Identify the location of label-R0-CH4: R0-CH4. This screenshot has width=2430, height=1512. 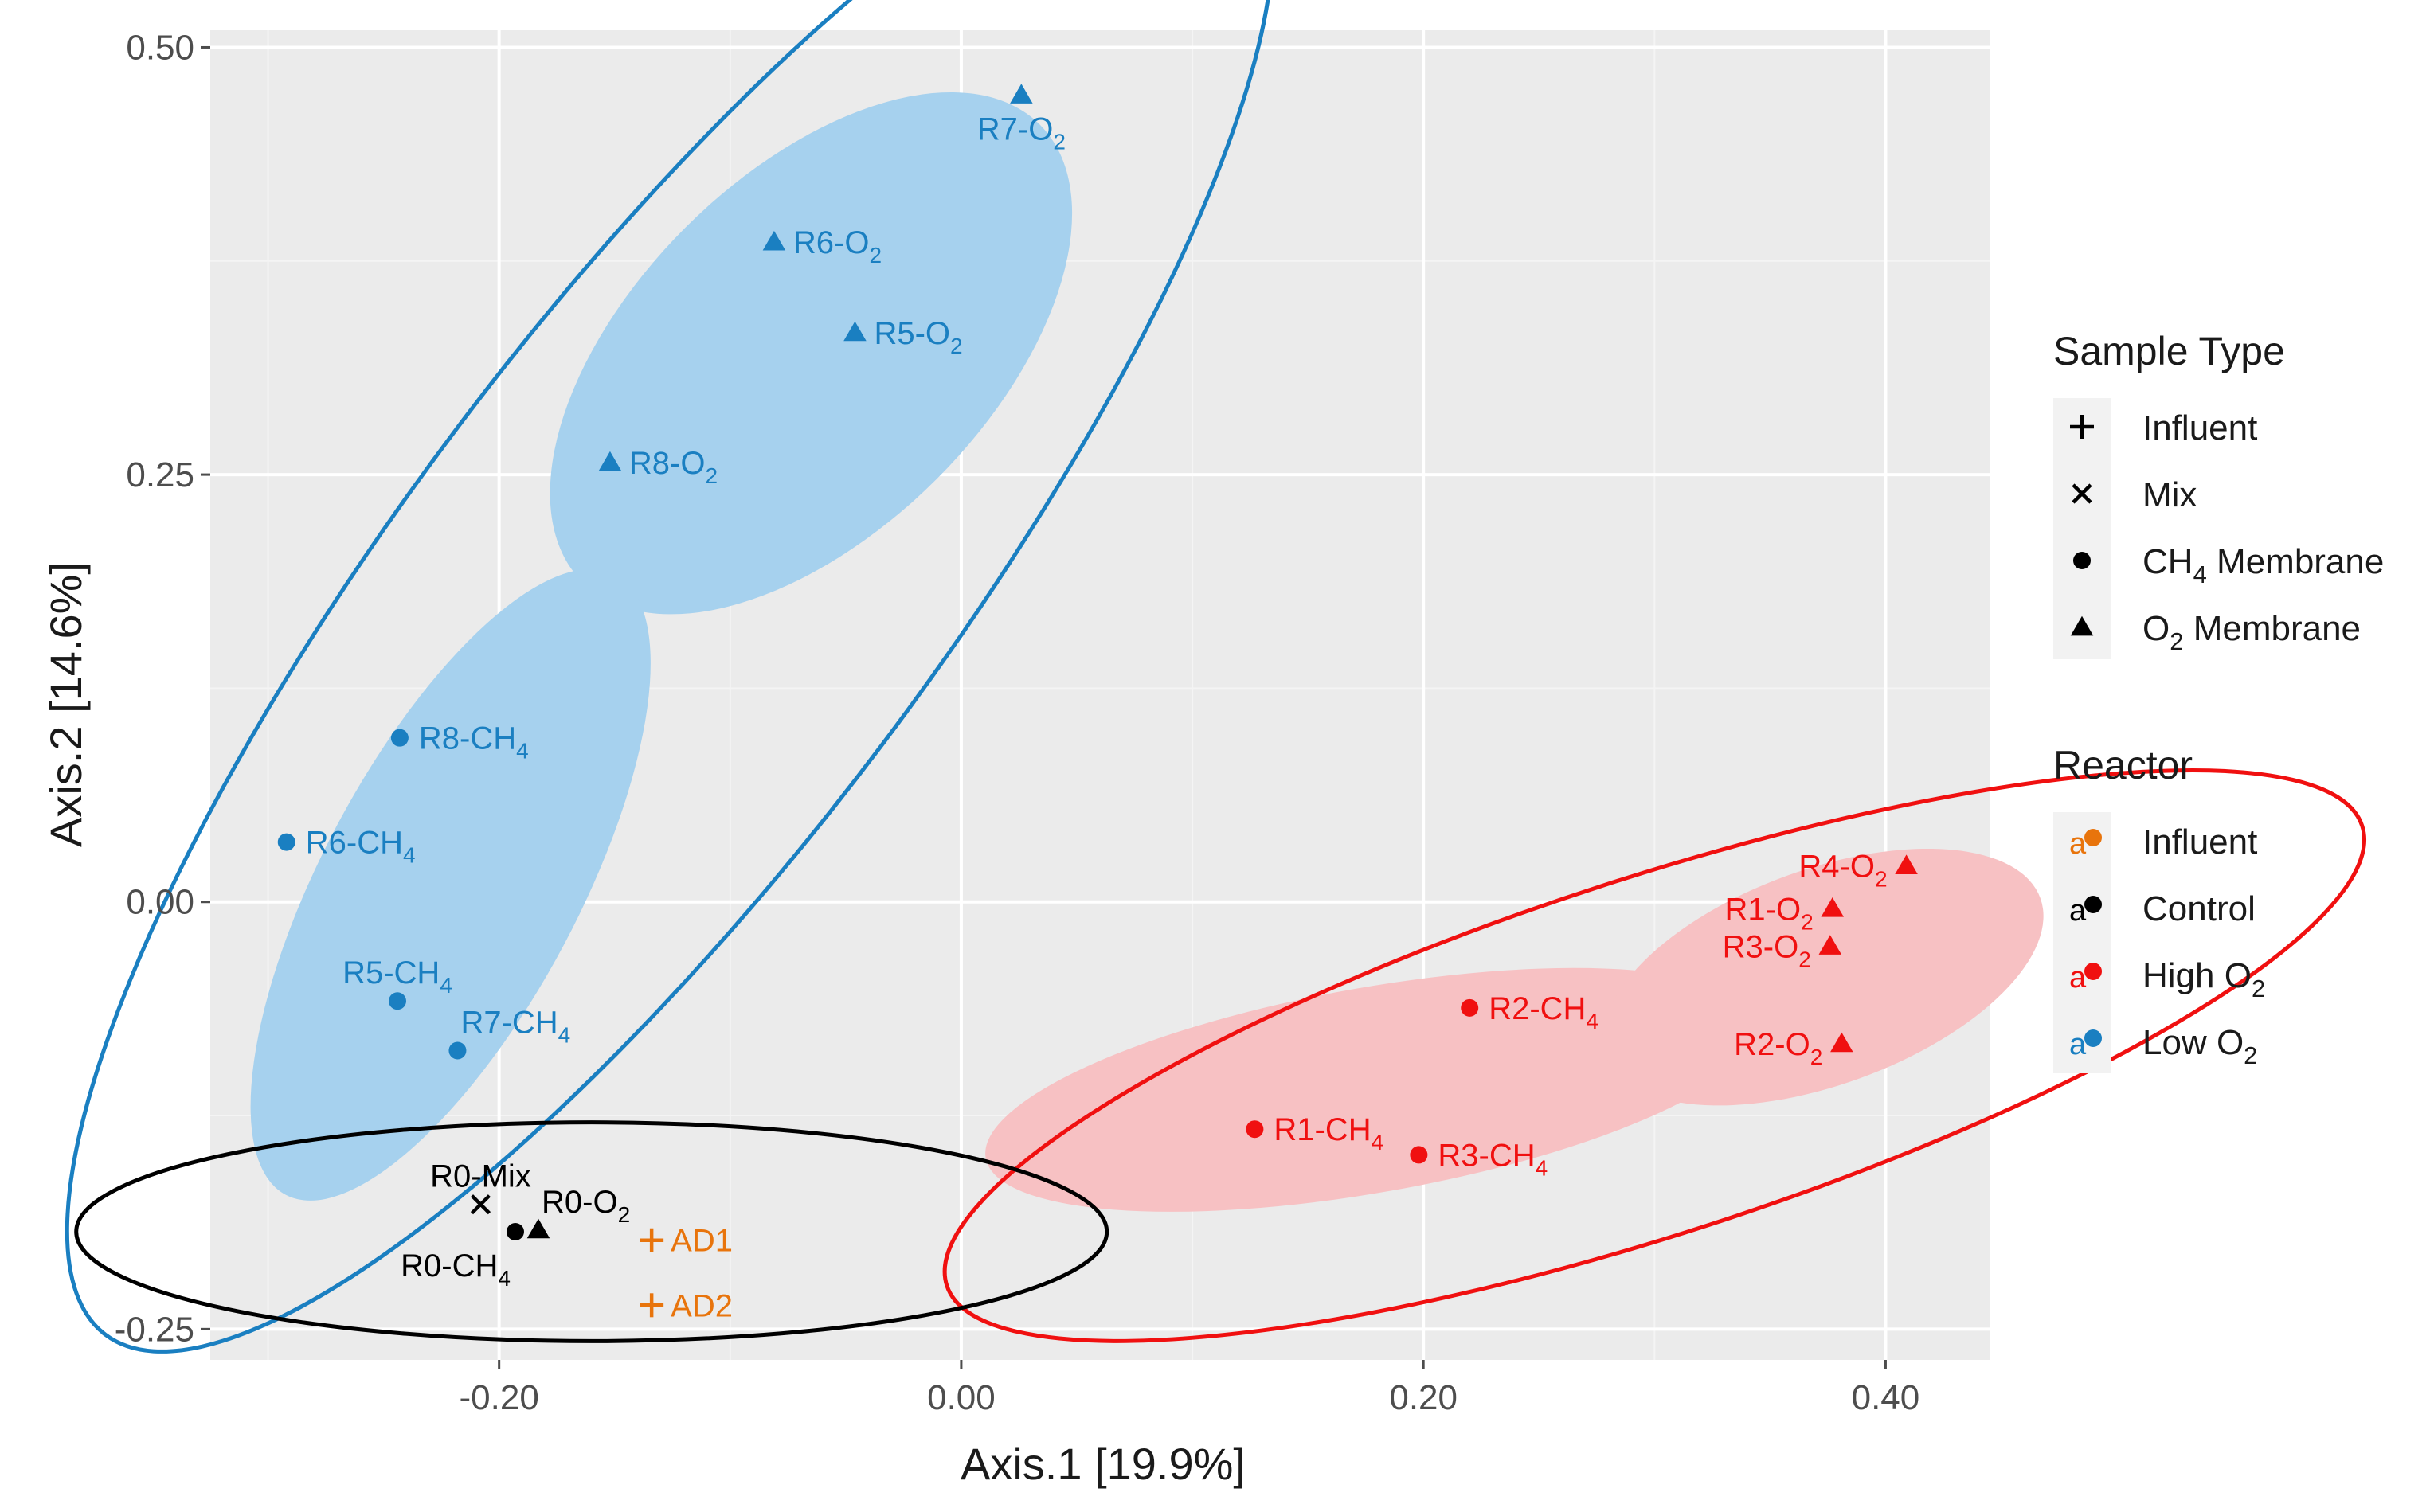
(456, 1269).